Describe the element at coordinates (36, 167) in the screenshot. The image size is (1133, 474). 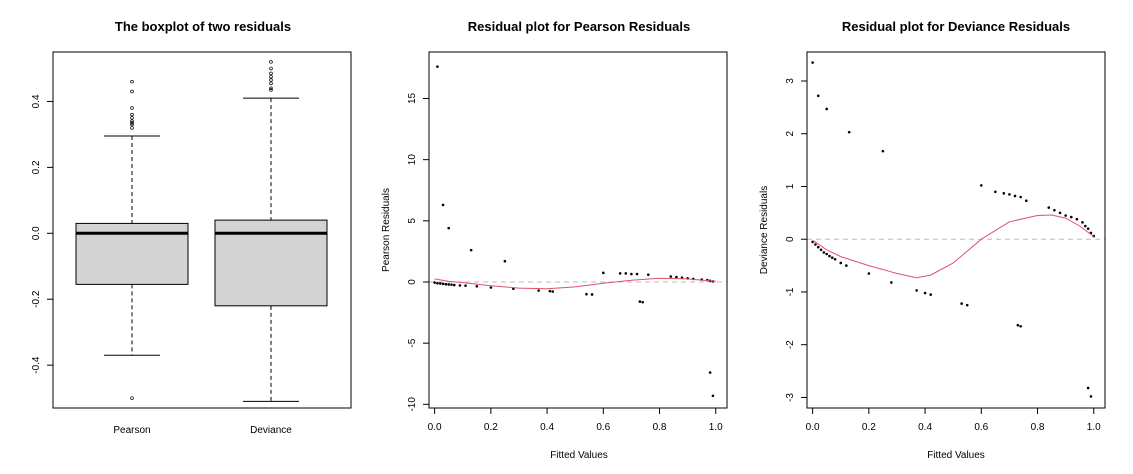
I see `boxplot-y-tick-label: 0.2` at that location.